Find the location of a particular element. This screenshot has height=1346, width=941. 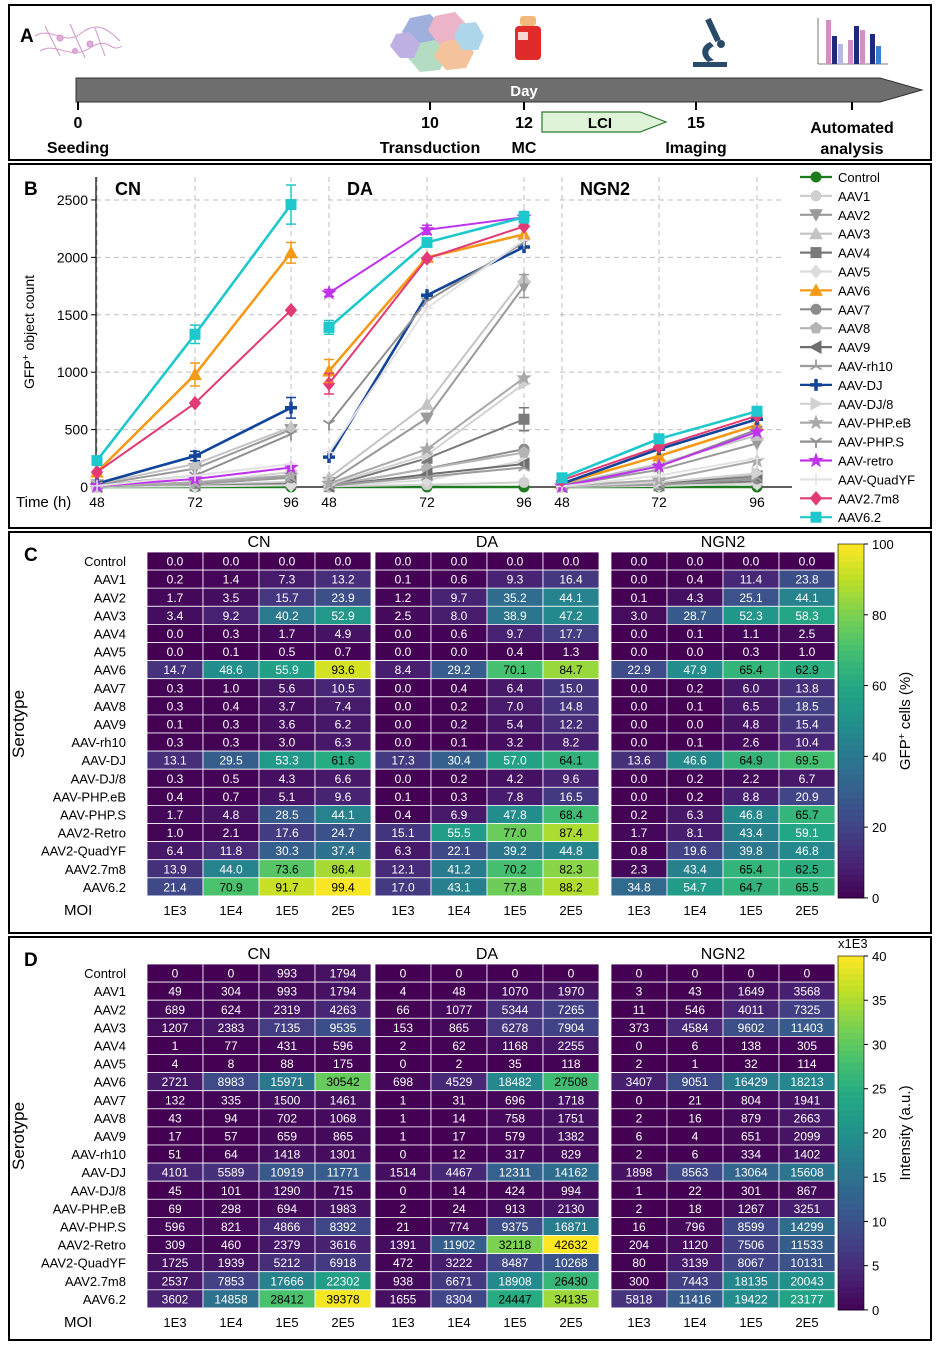

heatmap-cell-value: 13.9 is located at coordinates (175, 869).